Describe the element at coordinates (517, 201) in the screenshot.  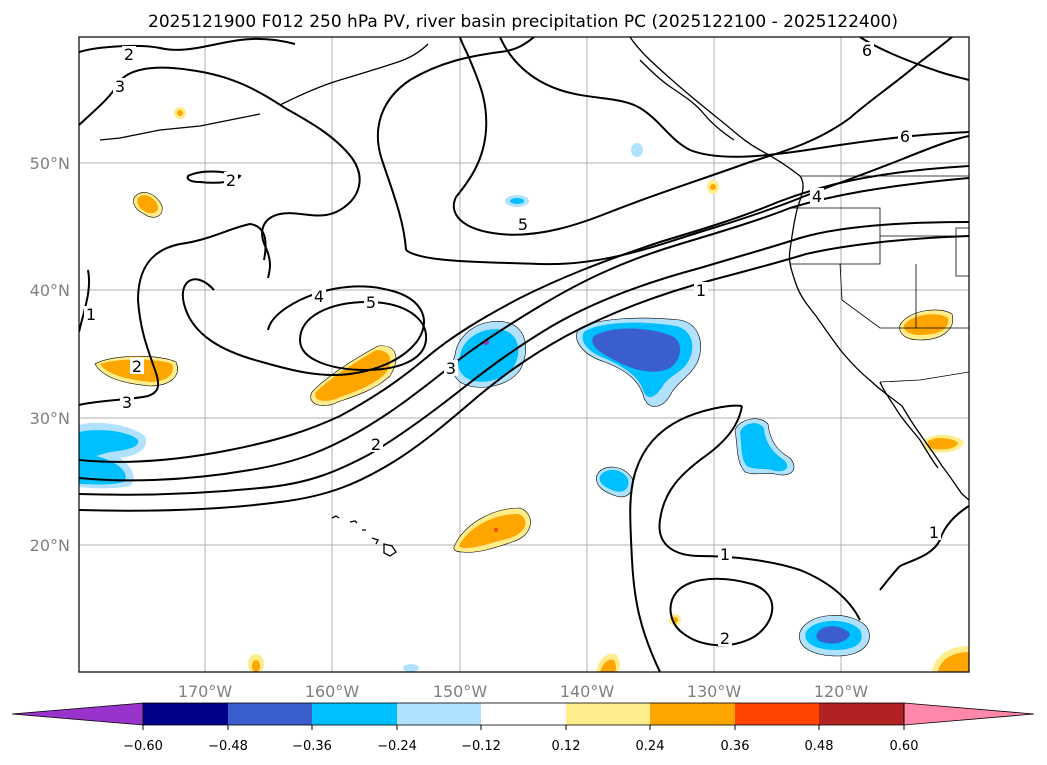
I see `neg-blob-46n-146w-core` at that location.